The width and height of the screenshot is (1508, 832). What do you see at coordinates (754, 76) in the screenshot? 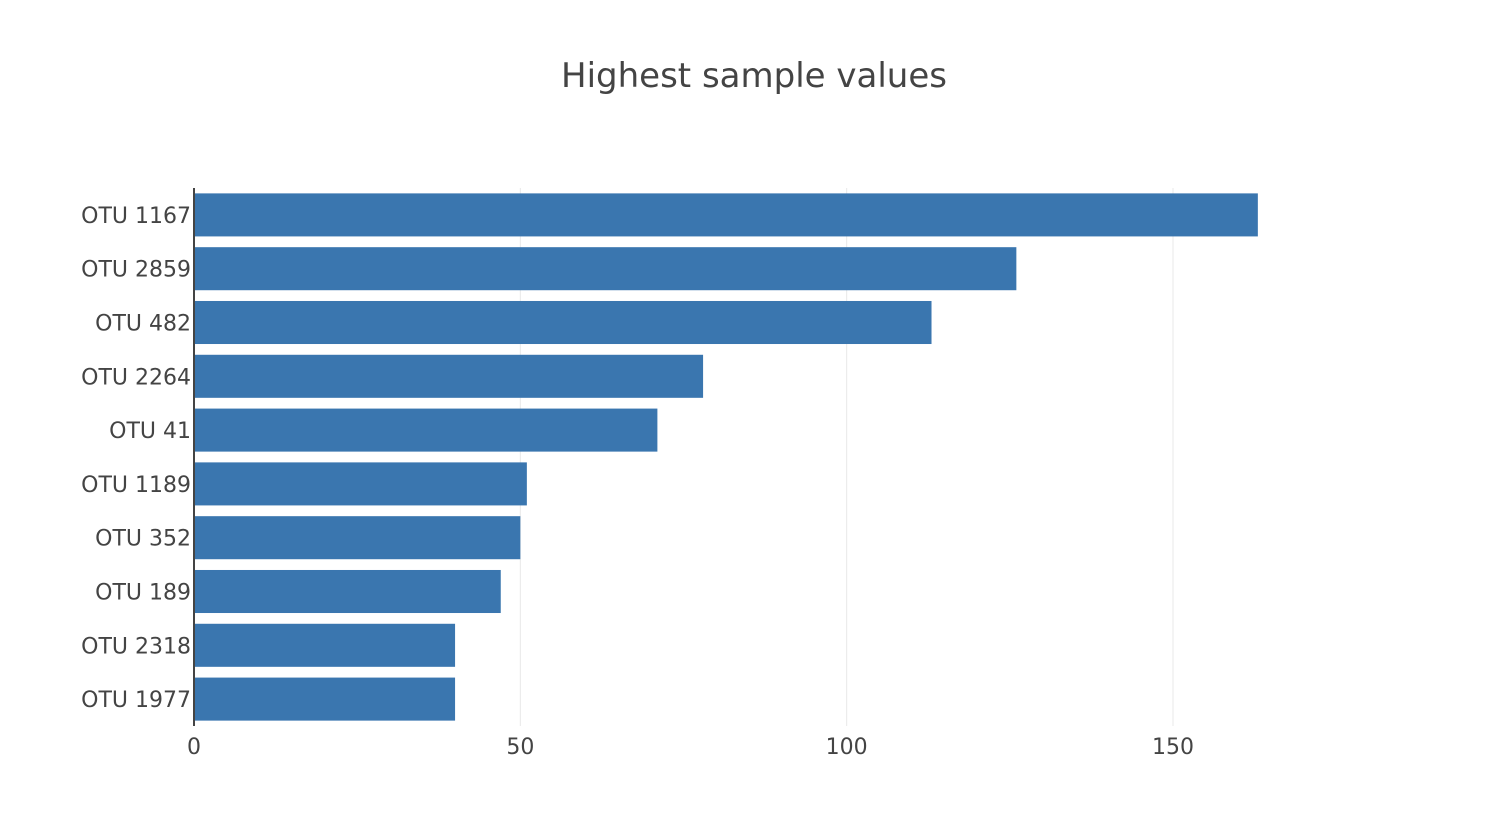
I see `chart-title: Highest sample values` at bounding box center [754, 76].